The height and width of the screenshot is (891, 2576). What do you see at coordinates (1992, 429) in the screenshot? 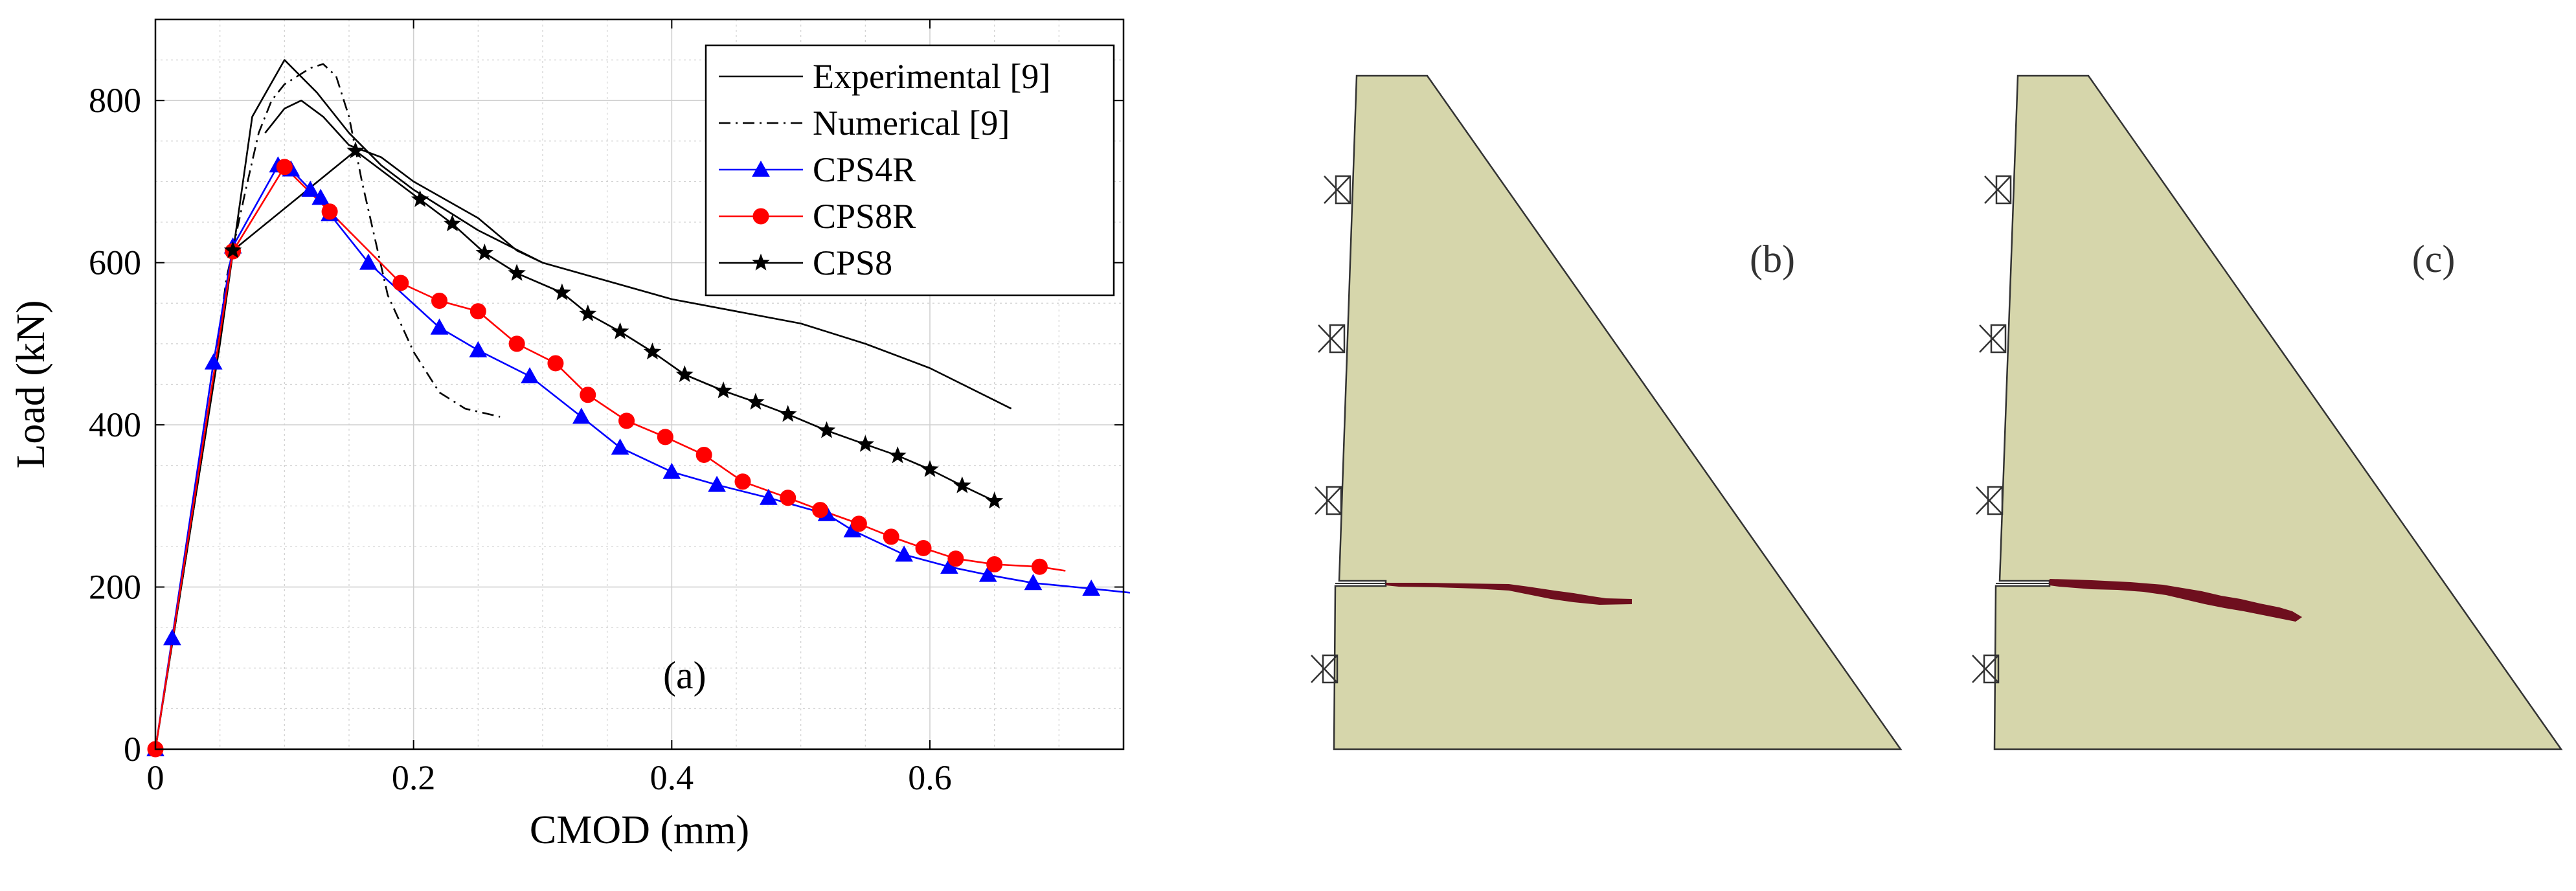
I see `support-markers-c` at bounding box center [1992, 429].